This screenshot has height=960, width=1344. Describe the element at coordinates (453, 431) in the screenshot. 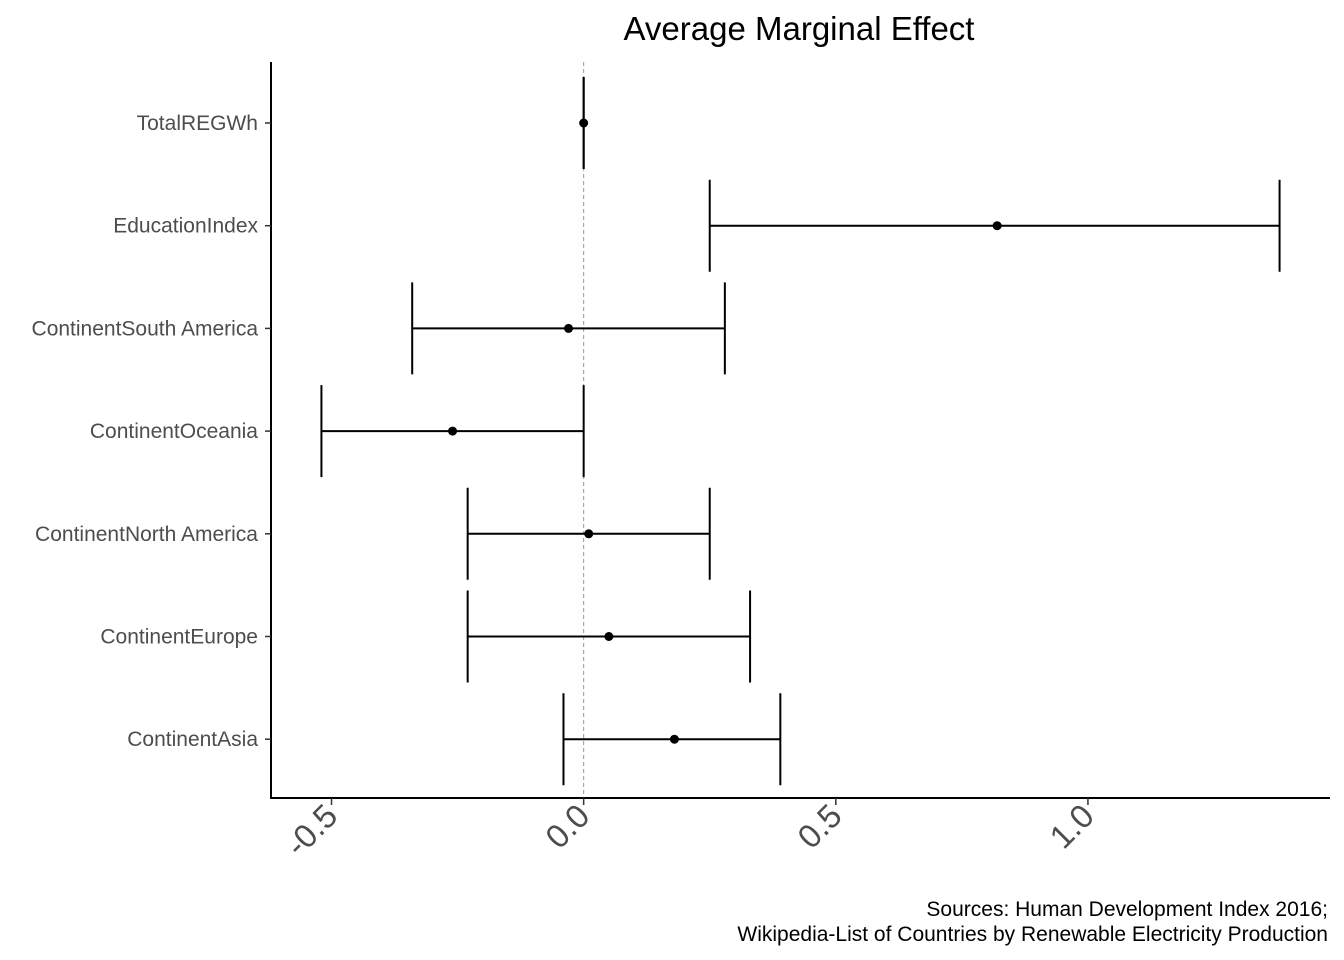

I see `point-estimate-continentoceania` at that location.